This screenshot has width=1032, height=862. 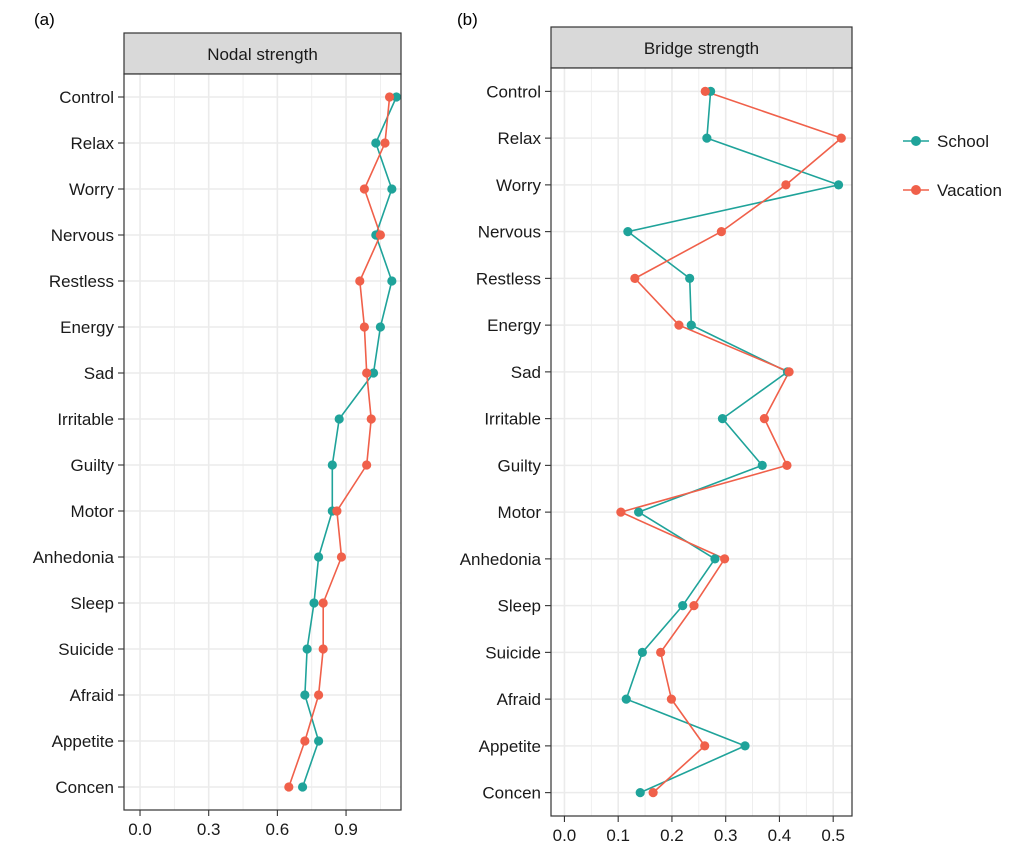 I want to click on panel-b-strip, so click(x=701, y=47).